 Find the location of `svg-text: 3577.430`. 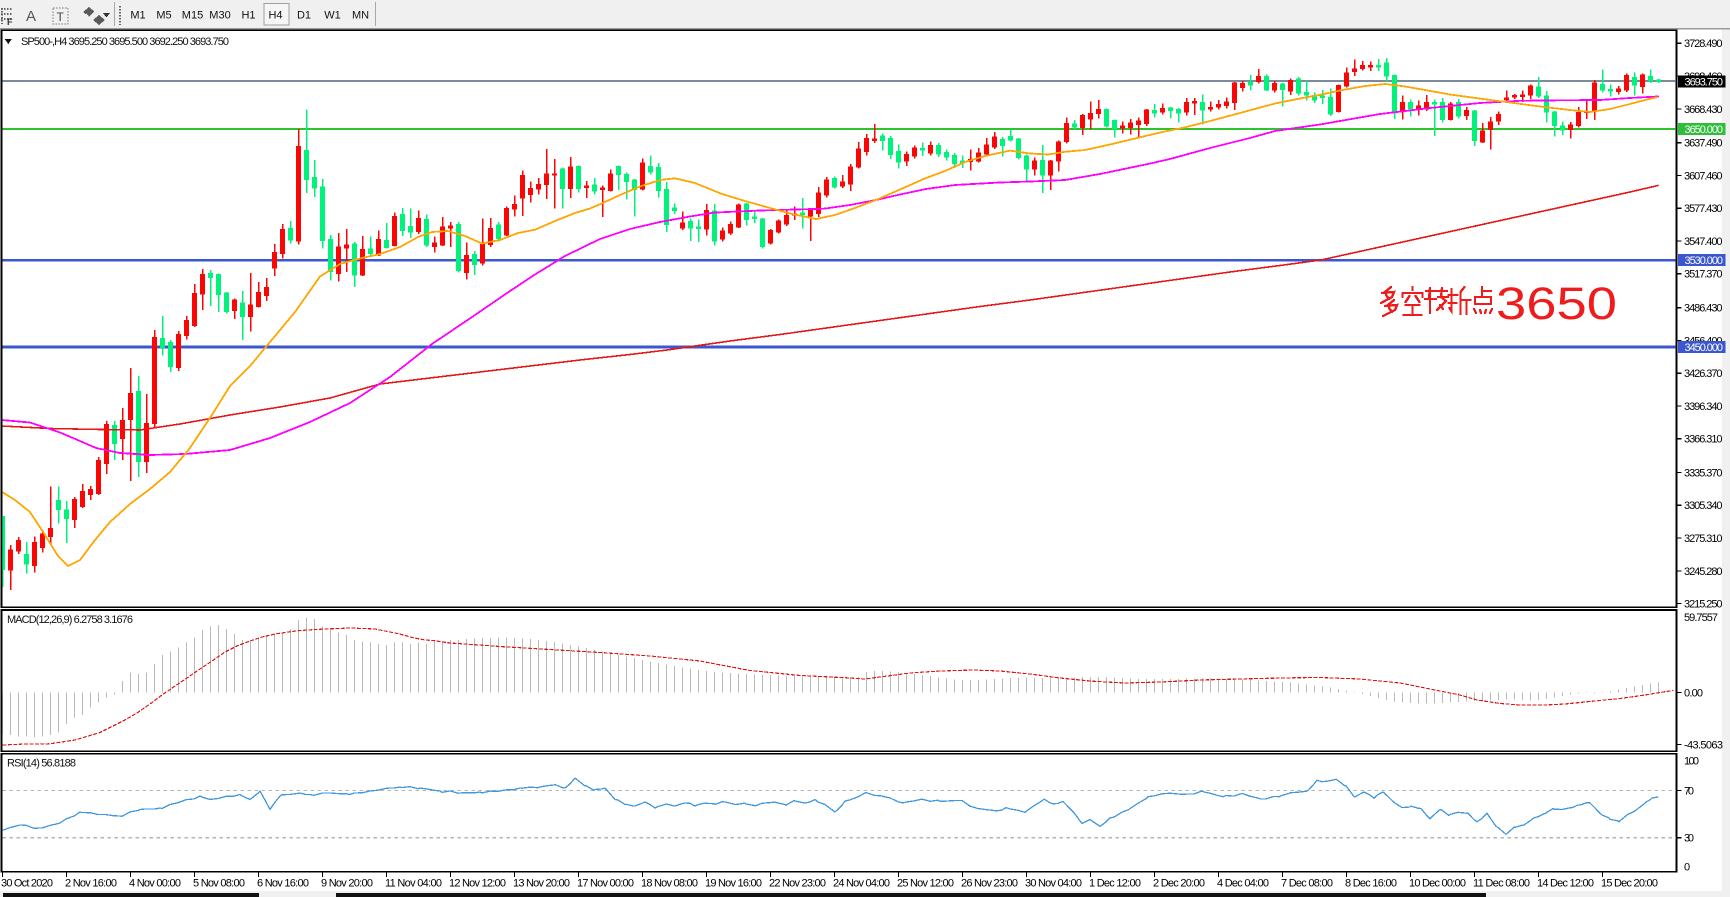

svg-text: 3577.430 is located at coordinates (1703, 209).